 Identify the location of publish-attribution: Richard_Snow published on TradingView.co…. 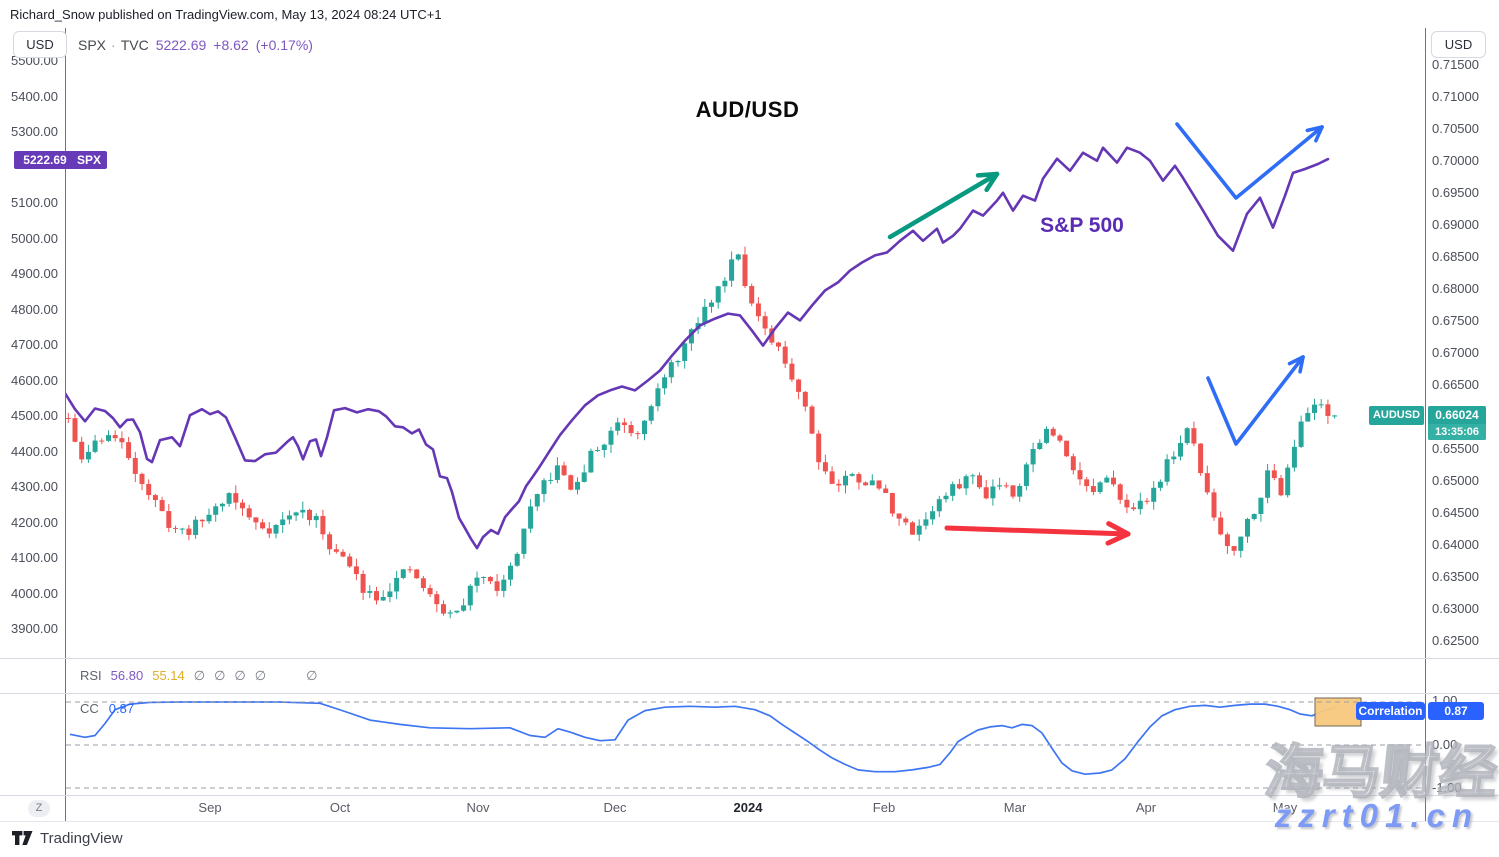
(226, 14).